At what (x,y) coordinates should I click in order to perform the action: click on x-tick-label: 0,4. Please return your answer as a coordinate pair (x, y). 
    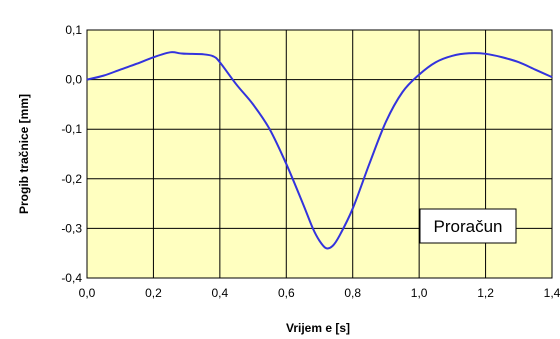
    Looking at the image, I should click on (220, 293).